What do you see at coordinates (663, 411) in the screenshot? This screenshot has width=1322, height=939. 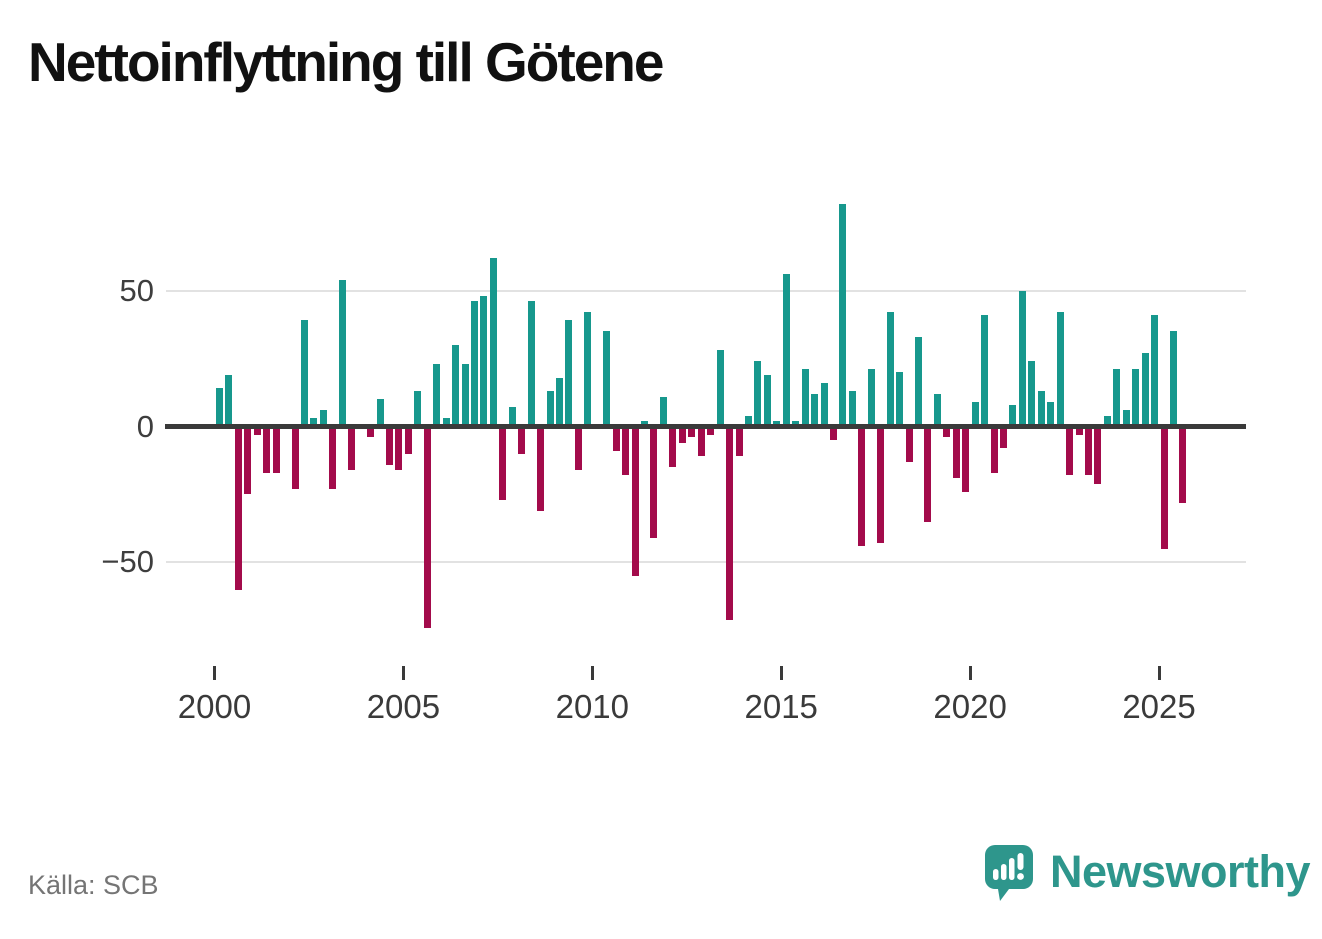 I see `bar-q47` at bounding box center [663, 411].